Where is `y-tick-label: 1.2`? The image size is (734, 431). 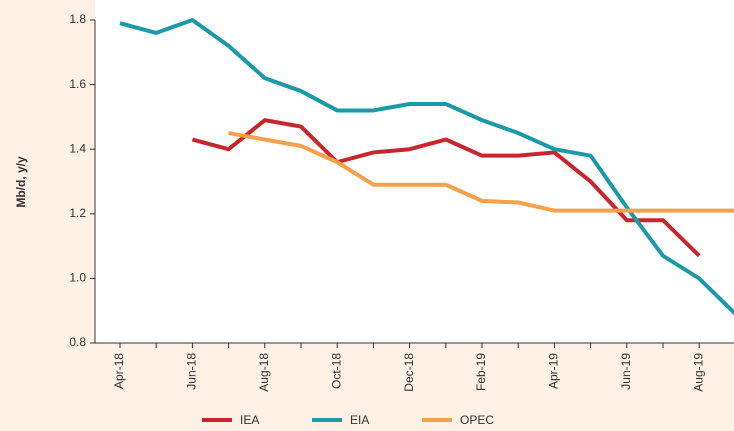 y-tick-label: 1.2 is located at coordinates (77, 213).